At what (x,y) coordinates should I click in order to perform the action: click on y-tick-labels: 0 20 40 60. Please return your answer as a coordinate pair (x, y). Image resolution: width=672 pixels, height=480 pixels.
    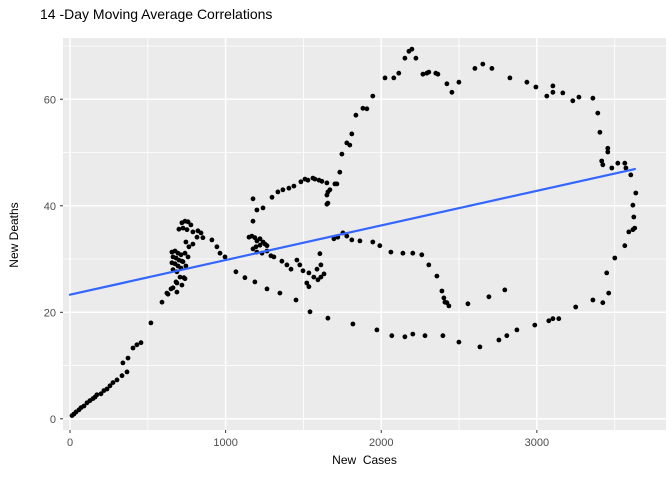
    Looking at the image, I should click on (50, 260).